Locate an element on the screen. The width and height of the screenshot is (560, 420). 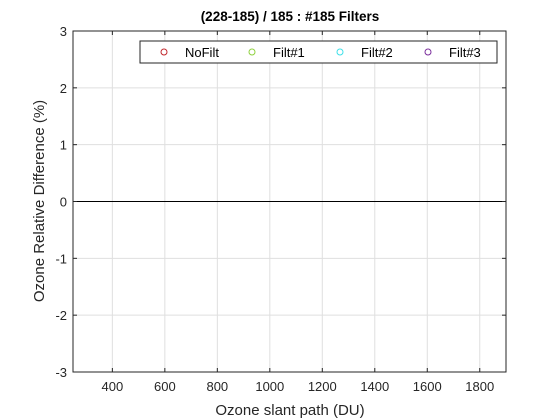
x-tick-label: 600 is located at coordinates (165, 386).